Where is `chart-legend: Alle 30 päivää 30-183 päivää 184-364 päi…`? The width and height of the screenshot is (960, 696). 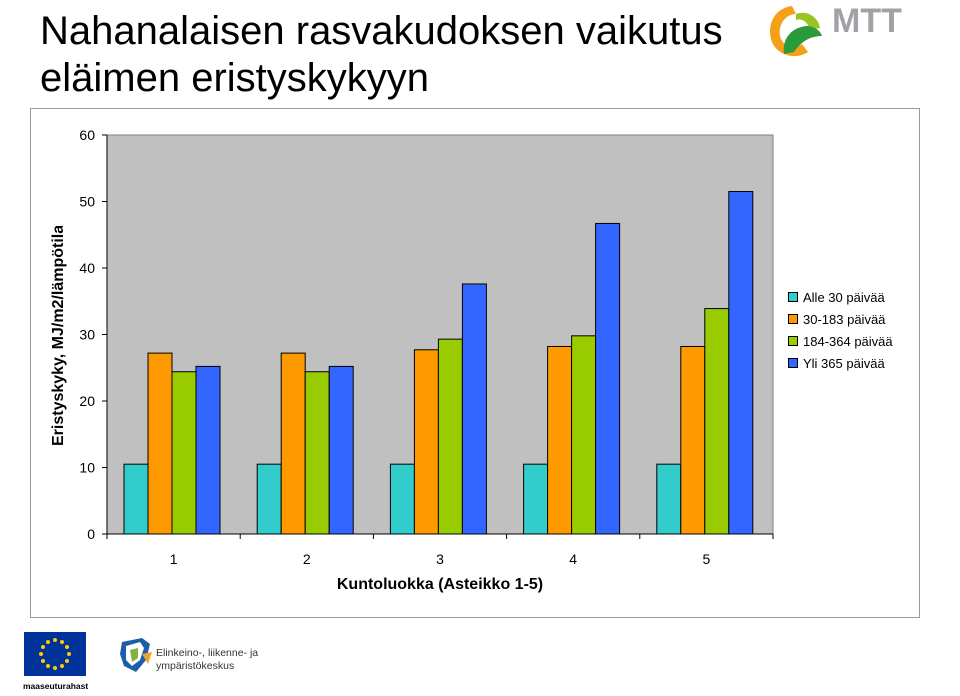 chart-legend: Alle 30 päivää 30-183 päivää 184-364 päi… is located at coordinates (850, 330).